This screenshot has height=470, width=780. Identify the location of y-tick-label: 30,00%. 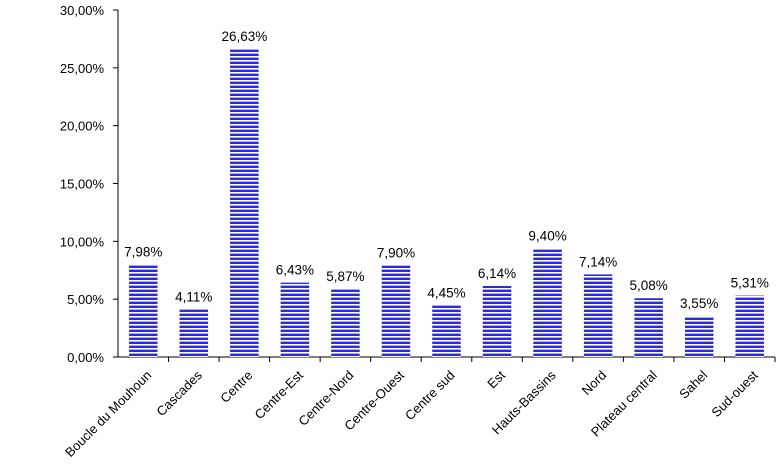
(82, 10).